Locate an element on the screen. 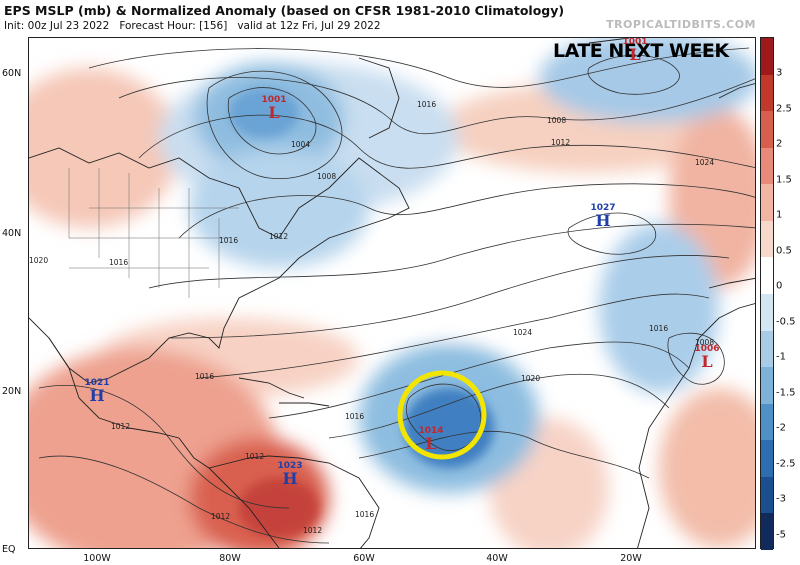 The height and width of the screenshot is (565, 800). colorbar-label: 3 is located at coordinates (779, 73).